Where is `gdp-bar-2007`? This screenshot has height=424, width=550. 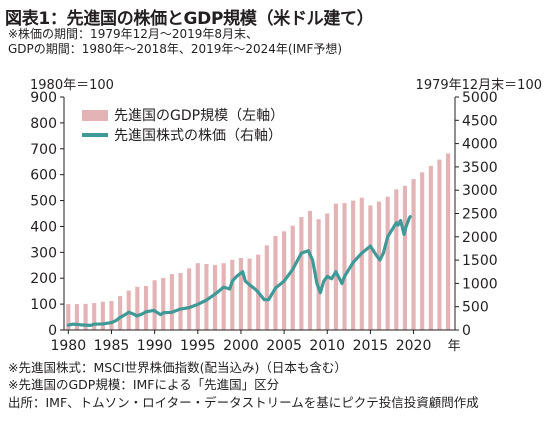
gdp-bar-2007 is located at coordinates (301, 273).